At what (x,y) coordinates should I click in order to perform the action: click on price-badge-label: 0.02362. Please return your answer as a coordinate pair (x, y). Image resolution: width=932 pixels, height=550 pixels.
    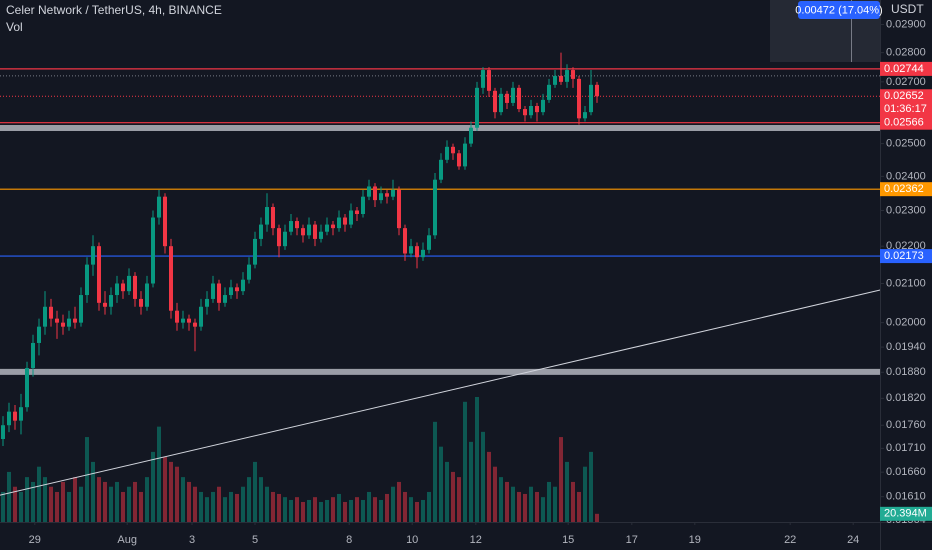
    Looking at the image, I should click on (904, 189).